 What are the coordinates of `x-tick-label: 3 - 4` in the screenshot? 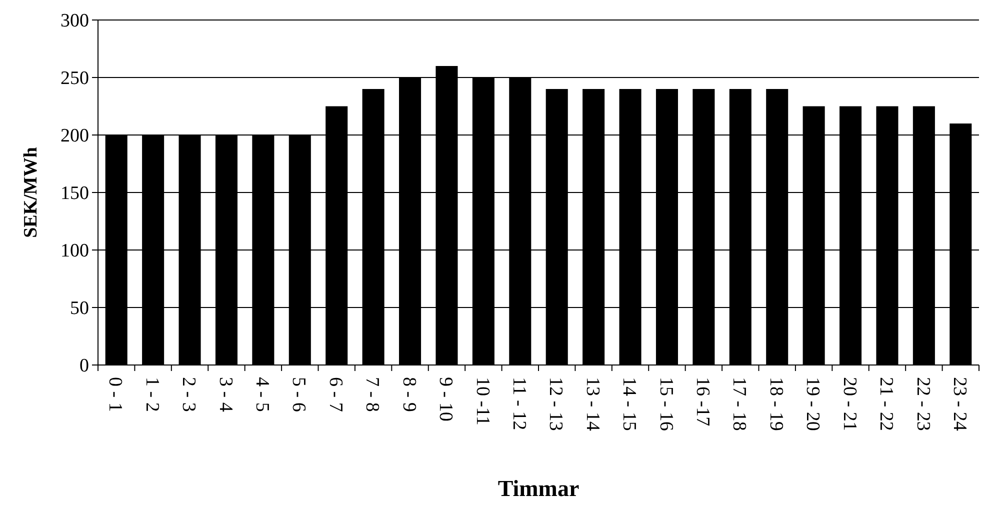 It's located at (225, 394).